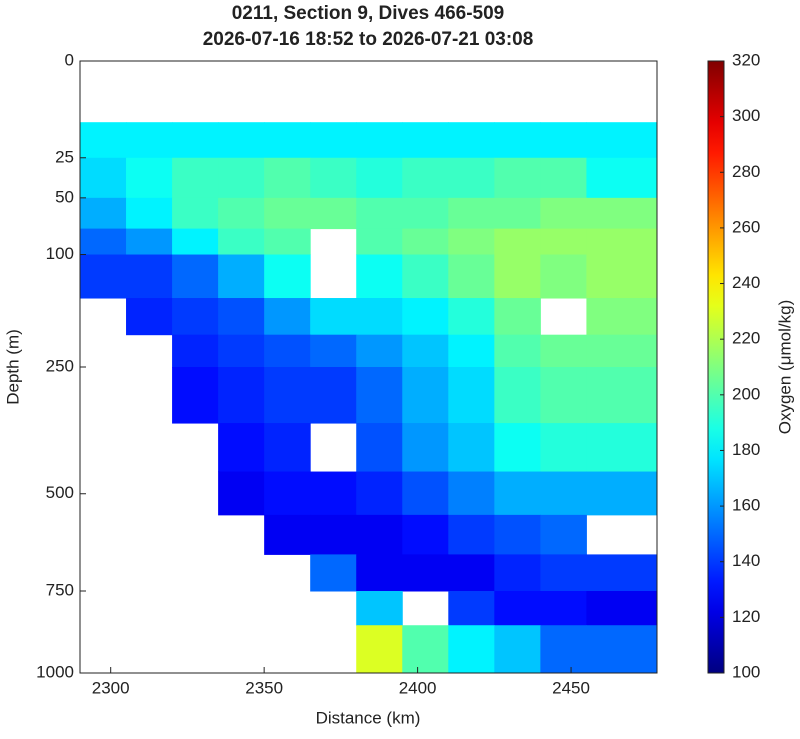 This screenshot has width=800, height=739. What do you see at coordinates (746, 560) in the screenshot?
I see `colorbar-tick-label: 140` at bounding box center [746, 560].